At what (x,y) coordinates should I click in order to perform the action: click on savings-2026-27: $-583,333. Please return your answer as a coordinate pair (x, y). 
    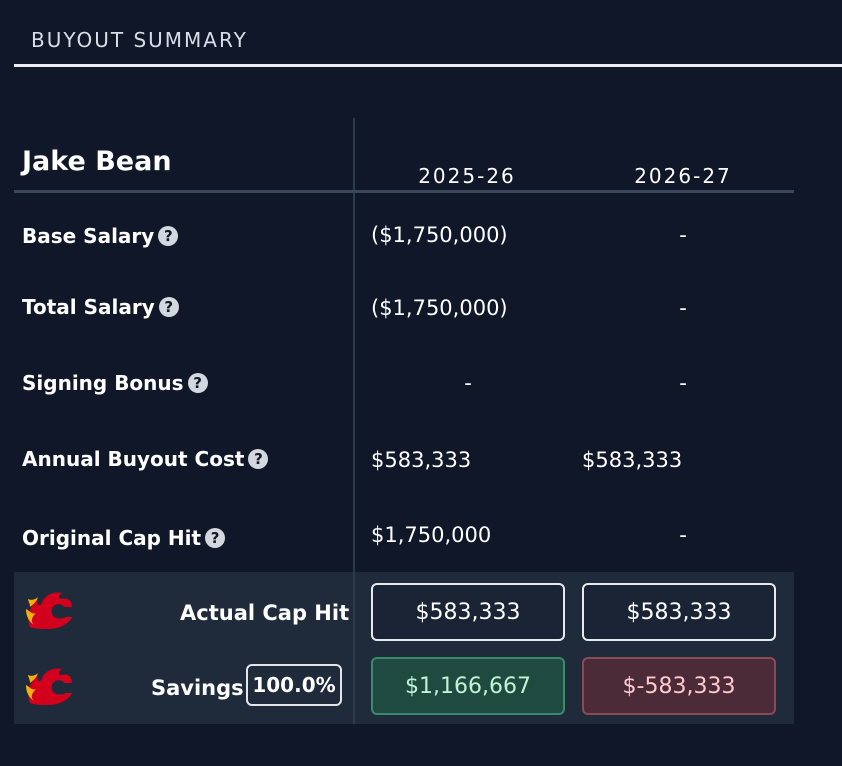
    Looking at the image, I should click on (679, 686).